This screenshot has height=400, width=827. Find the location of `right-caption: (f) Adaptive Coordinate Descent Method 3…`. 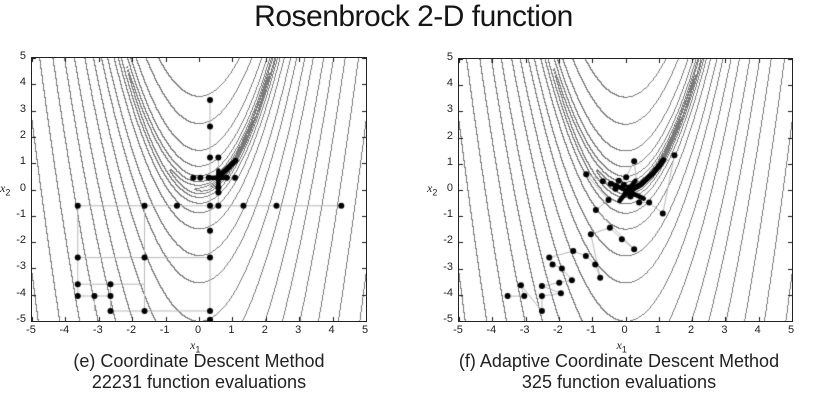

right-caption: (f) Adaptive Coordinate Descent Method 3… is located at coordinates (619, 372).